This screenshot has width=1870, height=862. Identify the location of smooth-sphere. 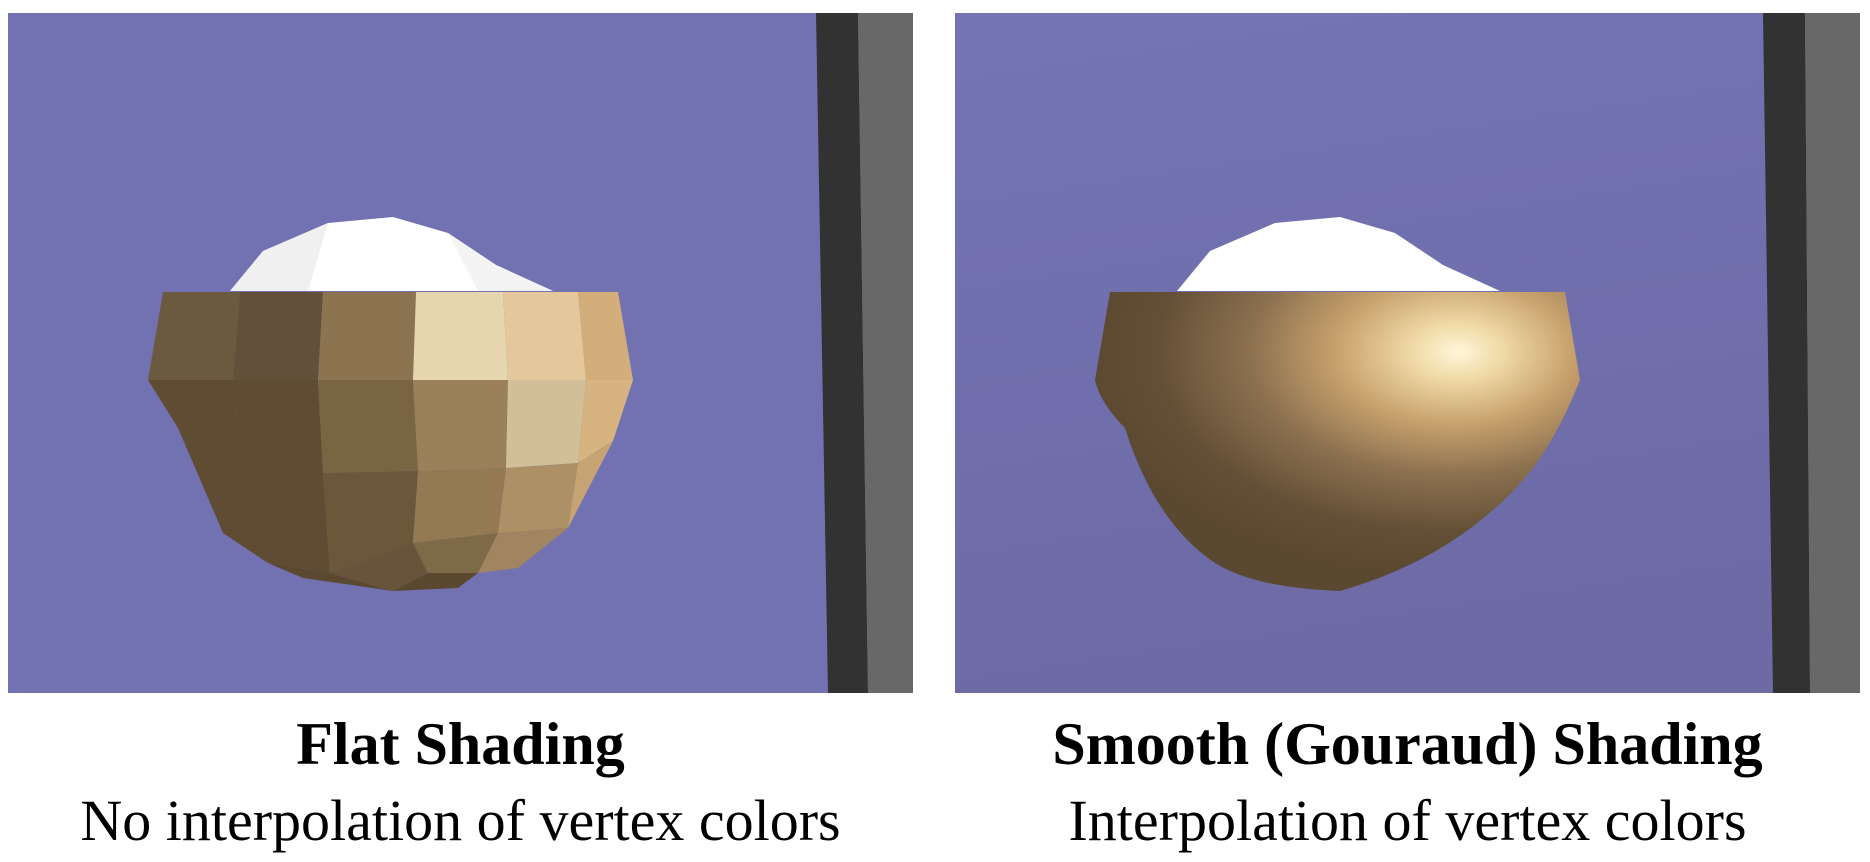
(1337, 404).